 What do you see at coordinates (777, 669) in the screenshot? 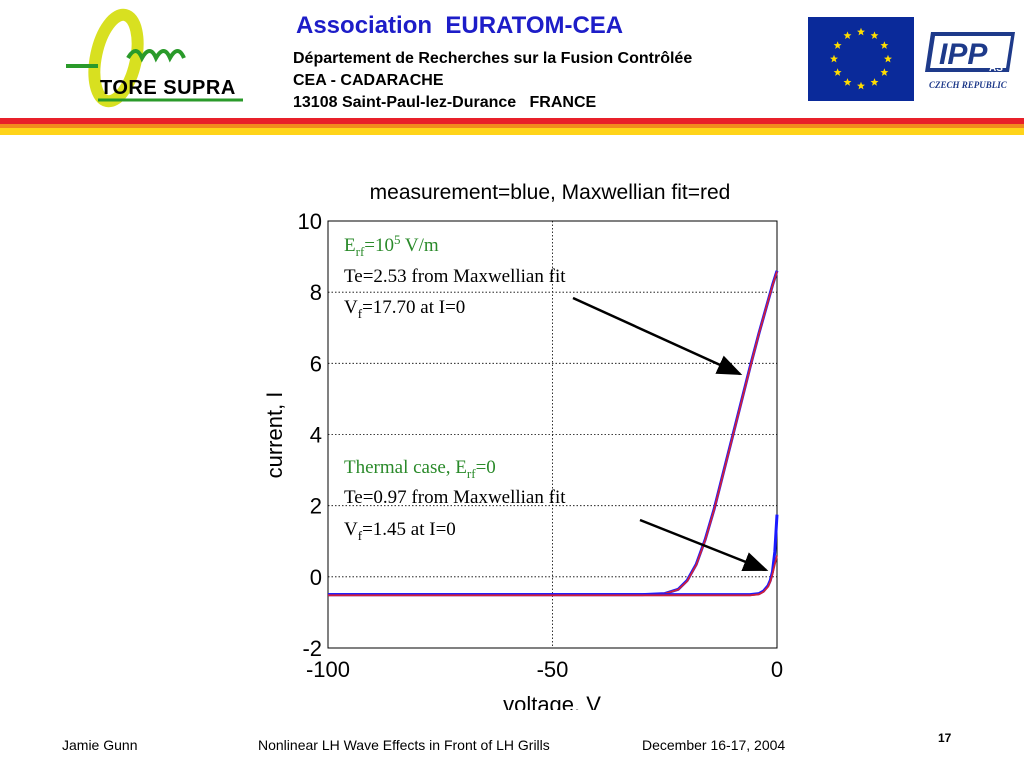
I see `x-tick-label: 0` at bounding box center [777, 669].